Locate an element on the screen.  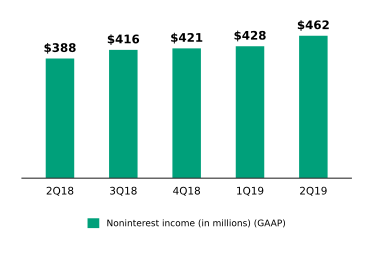
x-tick-label: 2Q19 is located at coordinates (313, 191).